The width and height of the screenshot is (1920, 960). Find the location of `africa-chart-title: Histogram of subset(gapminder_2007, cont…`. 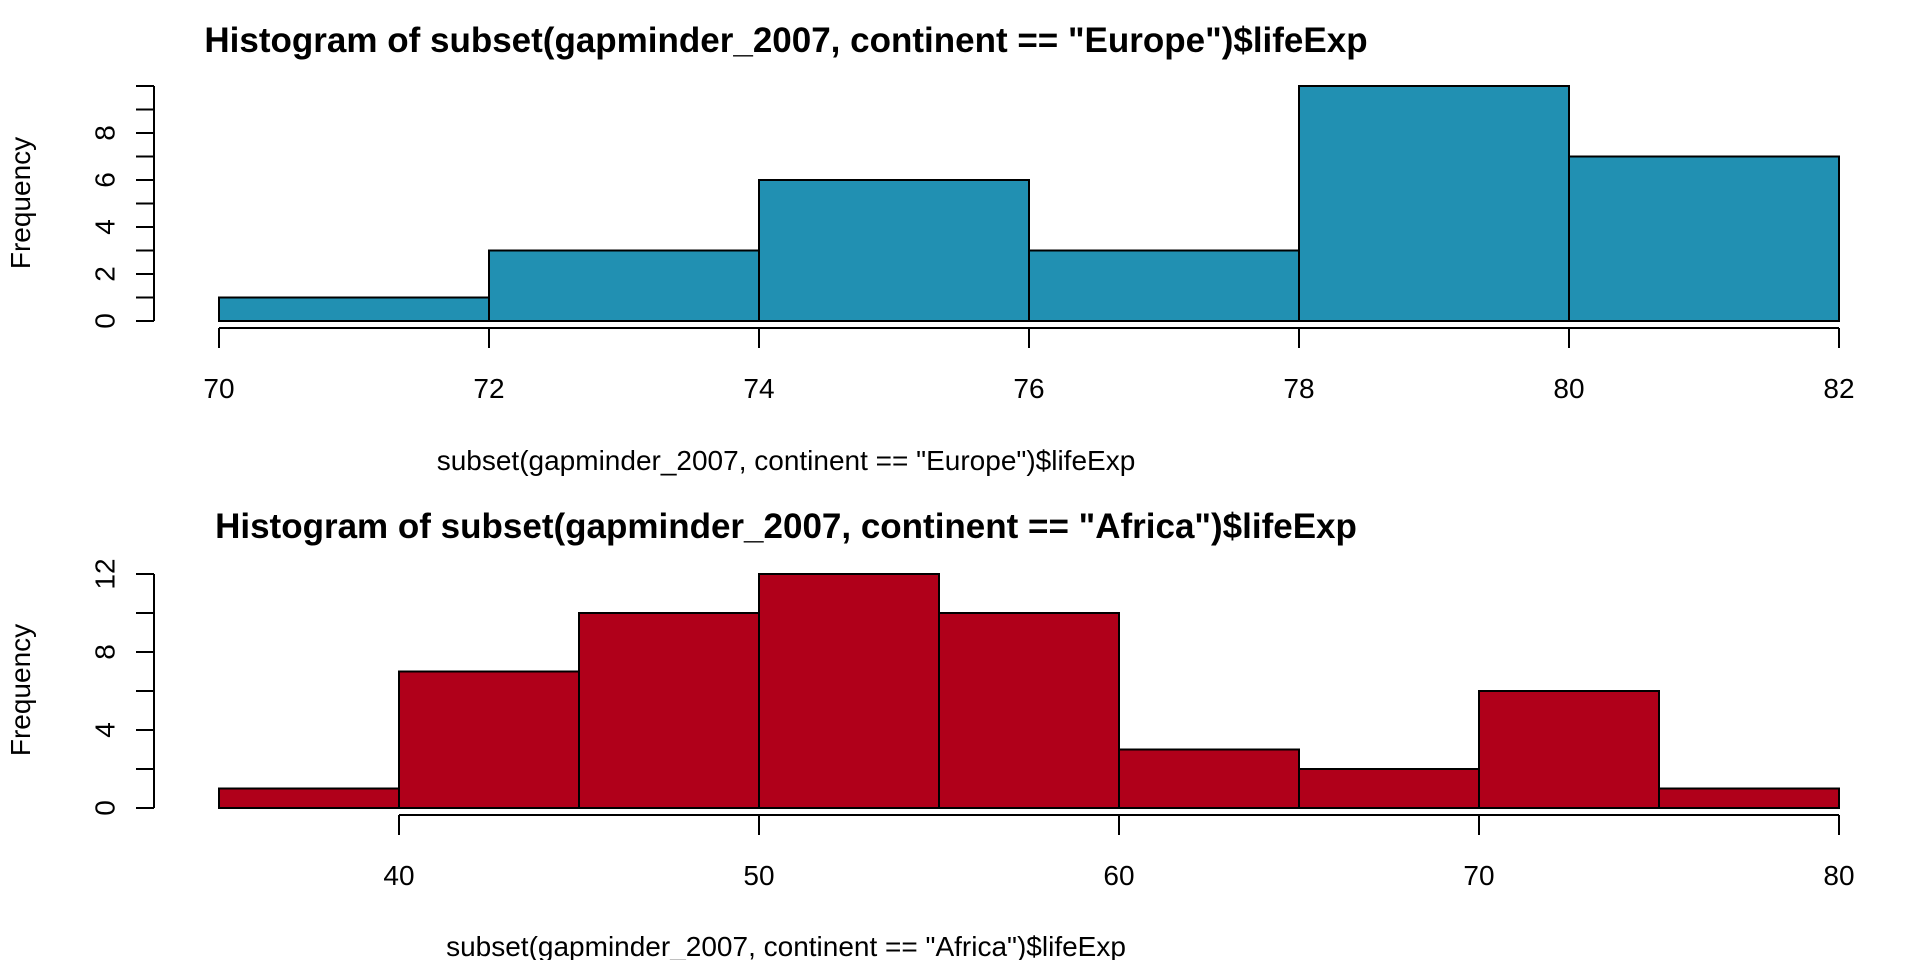

africa-chart-title: Histogram of subset(gapminder_2007, cont… is located at coordinates (786, 526).